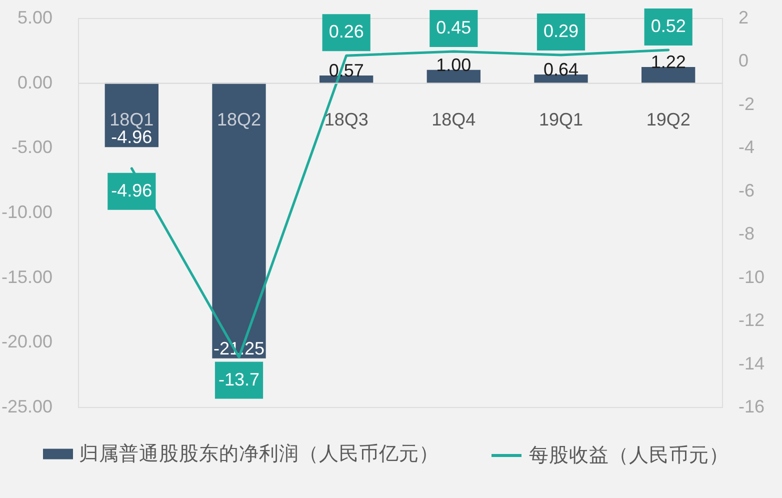  What do you see at coordinates (454, 27) in the screenshot?
I see `data-label: 0.45` at bounding box center [454, 27].